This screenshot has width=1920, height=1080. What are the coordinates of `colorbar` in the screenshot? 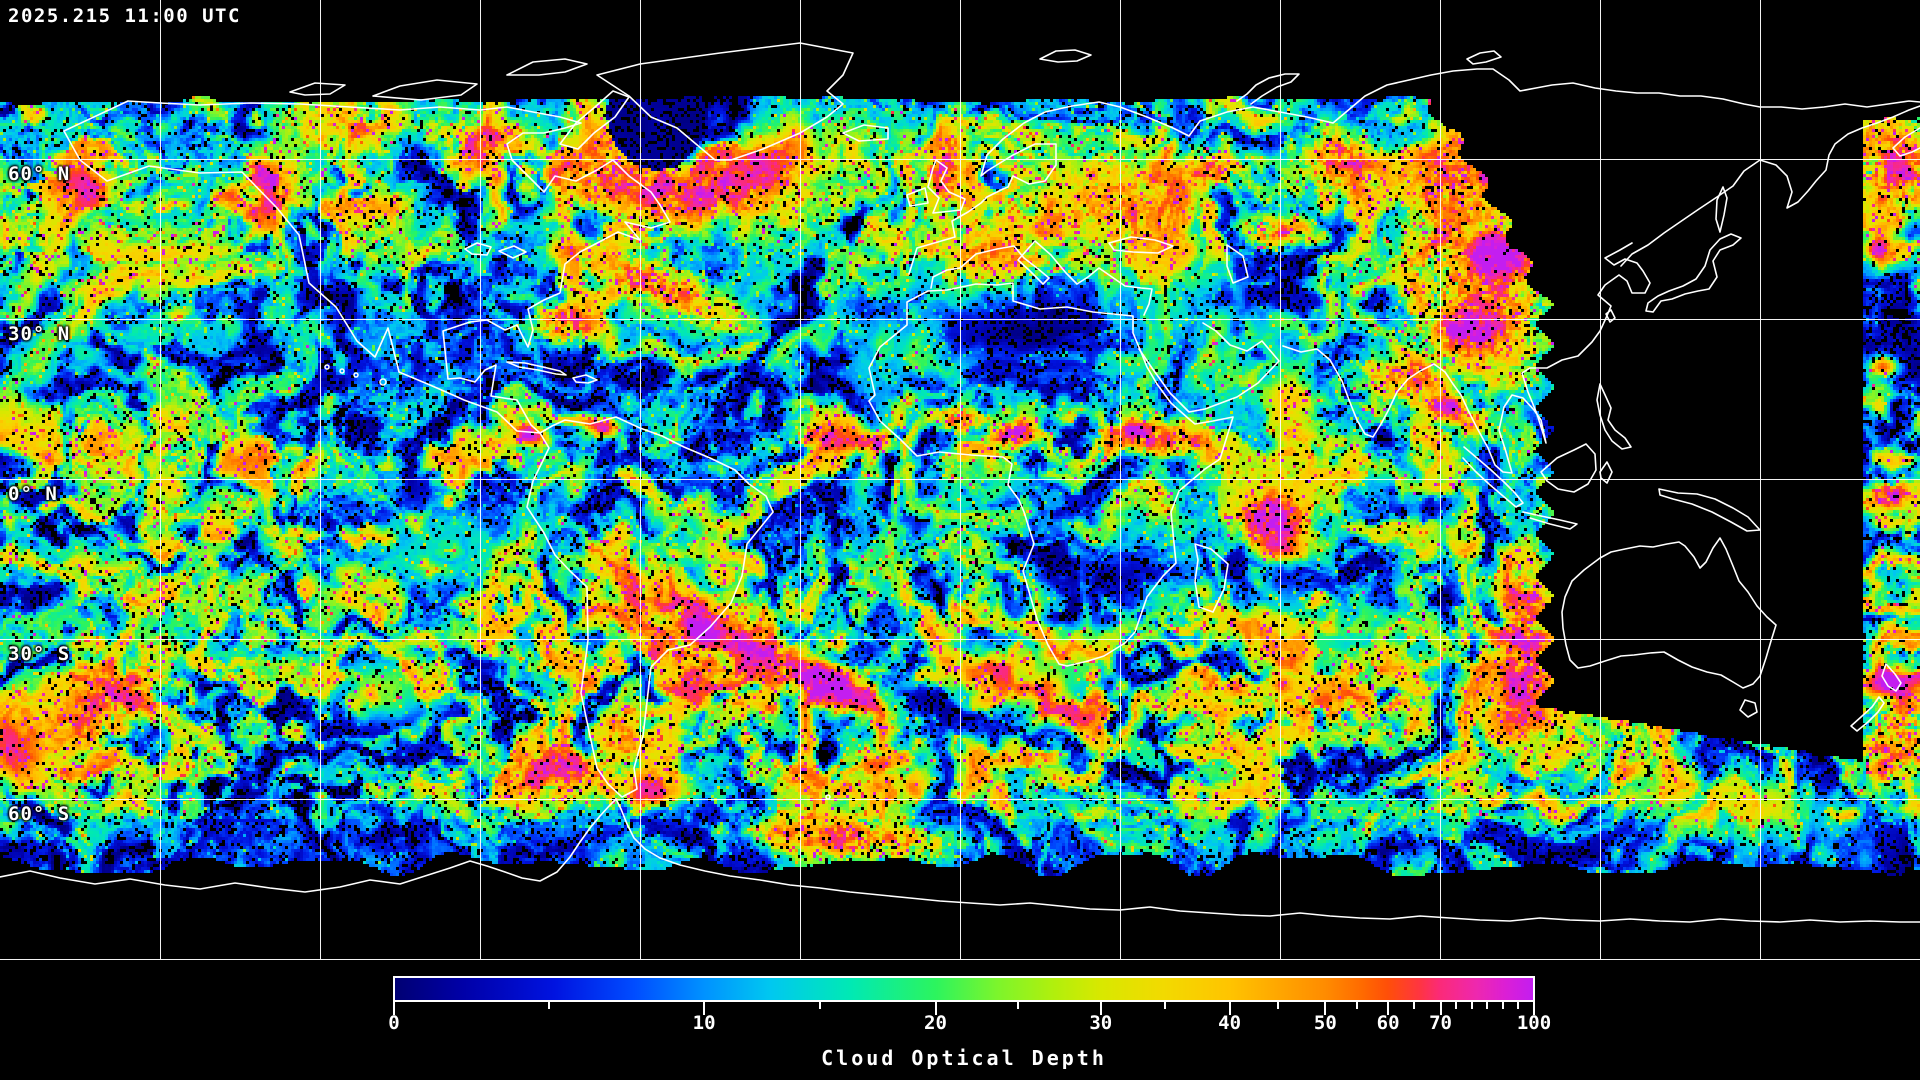 It's located at (964, 989).